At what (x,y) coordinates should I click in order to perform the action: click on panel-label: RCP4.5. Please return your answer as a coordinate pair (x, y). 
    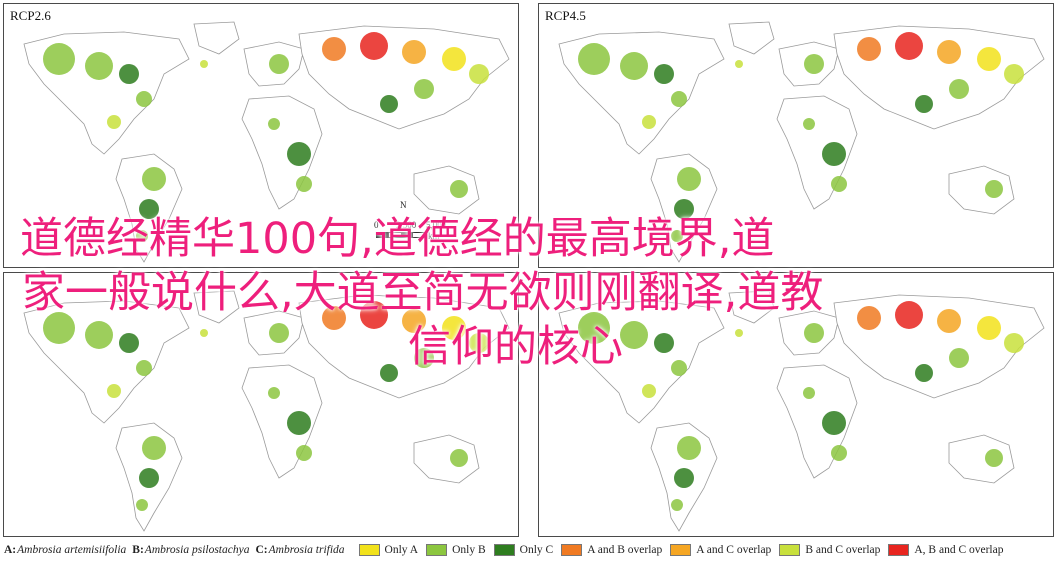
    Looking at the image, I should click on (565, 15).